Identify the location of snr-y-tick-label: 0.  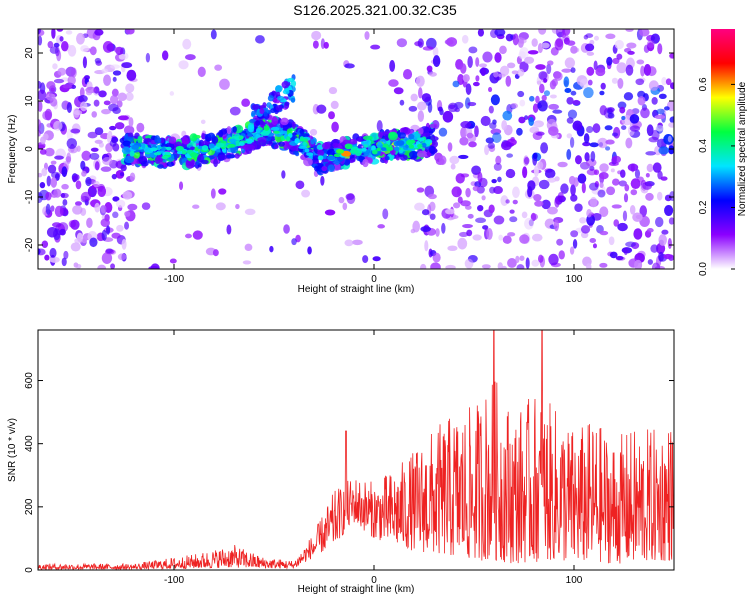
(29, 570).